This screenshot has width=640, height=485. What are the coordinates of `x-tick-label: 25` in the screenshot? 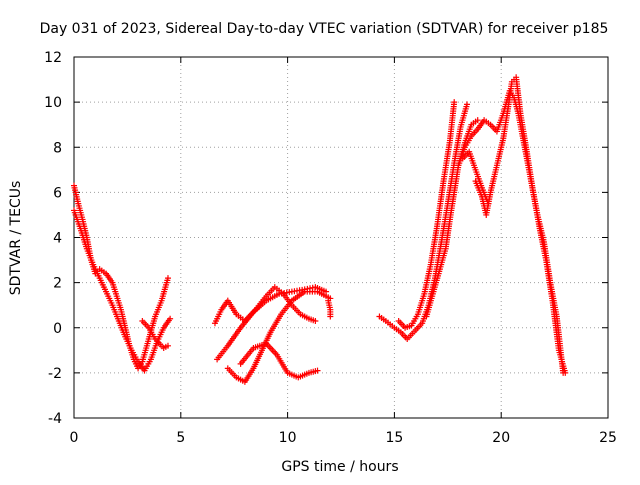 It's located at (608, 438).